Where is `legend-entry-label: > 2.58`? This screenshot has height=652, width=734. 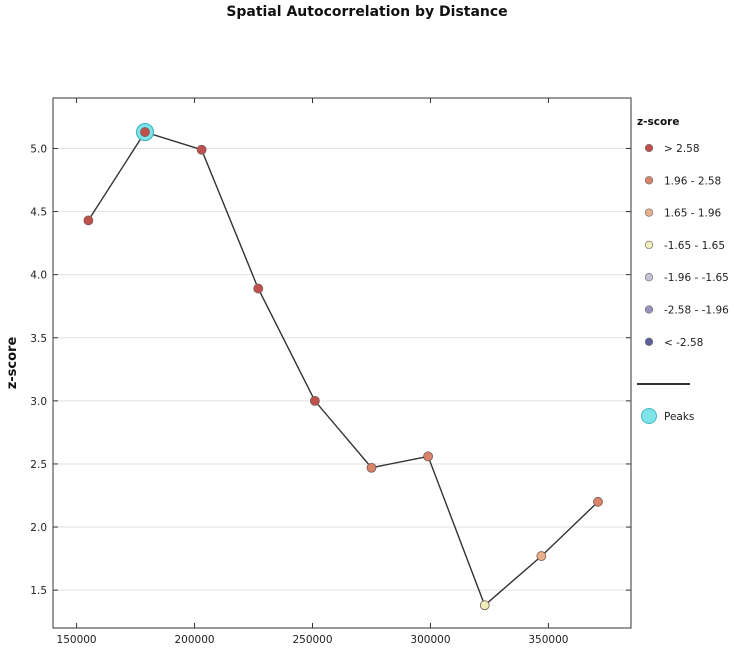 legend-entry-label: > 2.58 is located at coordinates (682, 149).